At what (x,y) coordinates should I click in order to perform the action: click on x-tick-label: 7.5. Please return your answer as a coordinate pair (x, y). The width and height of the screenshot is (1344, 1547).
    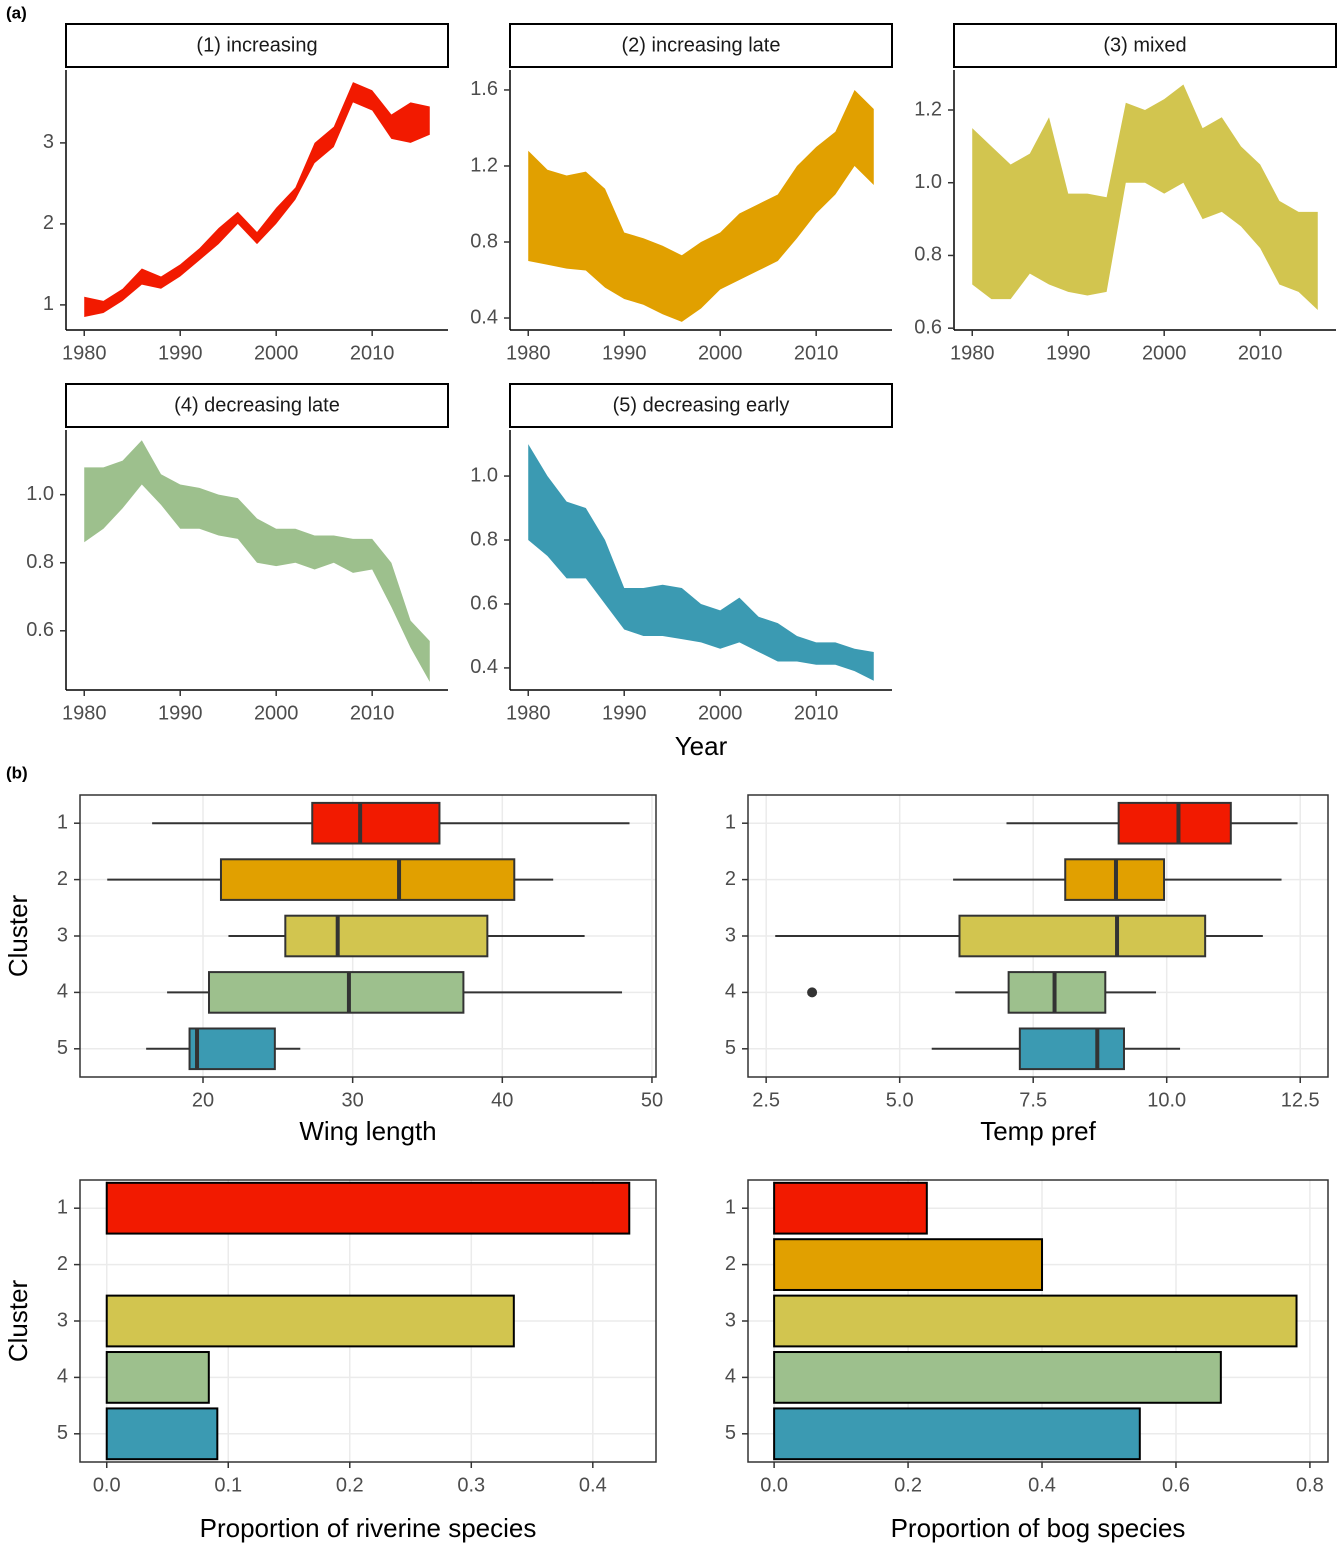
    Looking at the image, I should click on (1033, 1100).